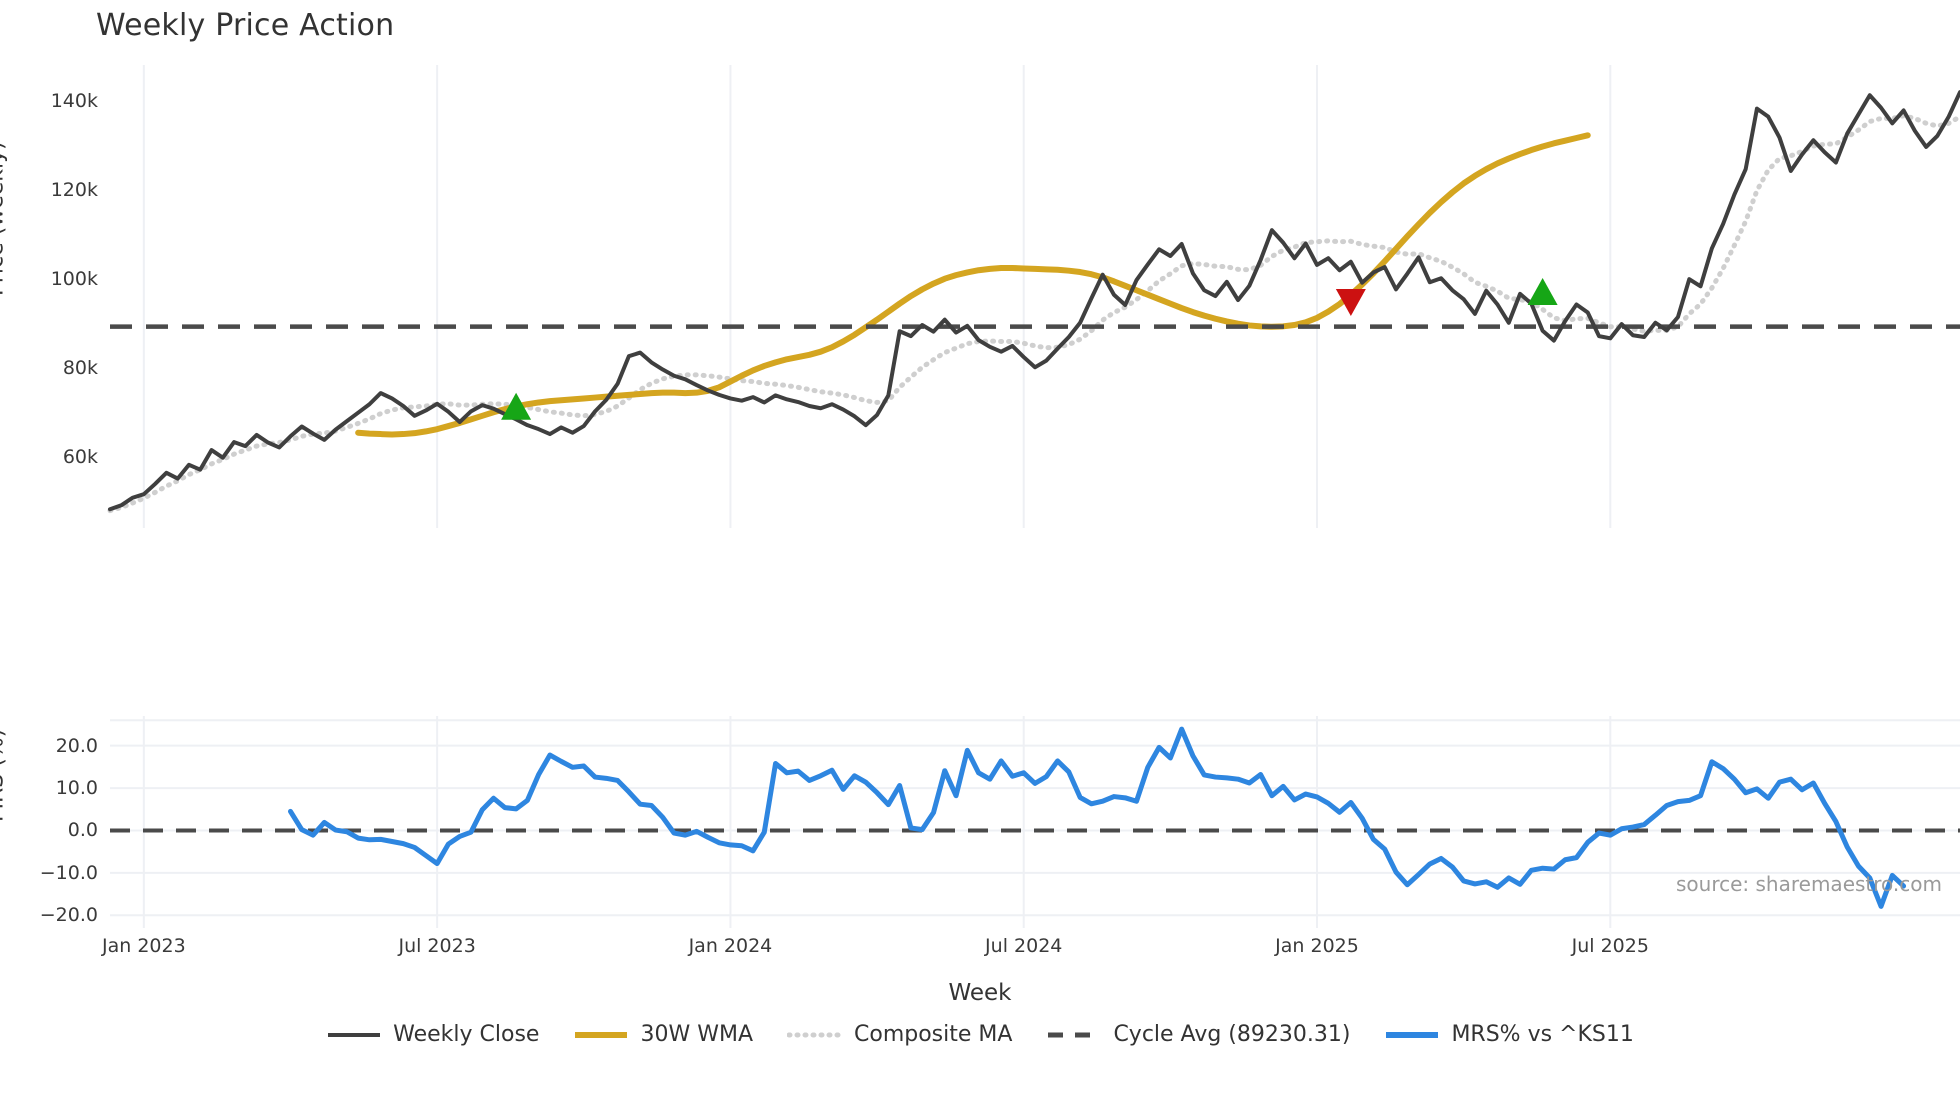 This screenshot has height=1102, width=1960. What do you see at coordinates (68, 872) in the screenshot?
I see `mrs-y-tick: −10.0` at bounding box center [68, 872].